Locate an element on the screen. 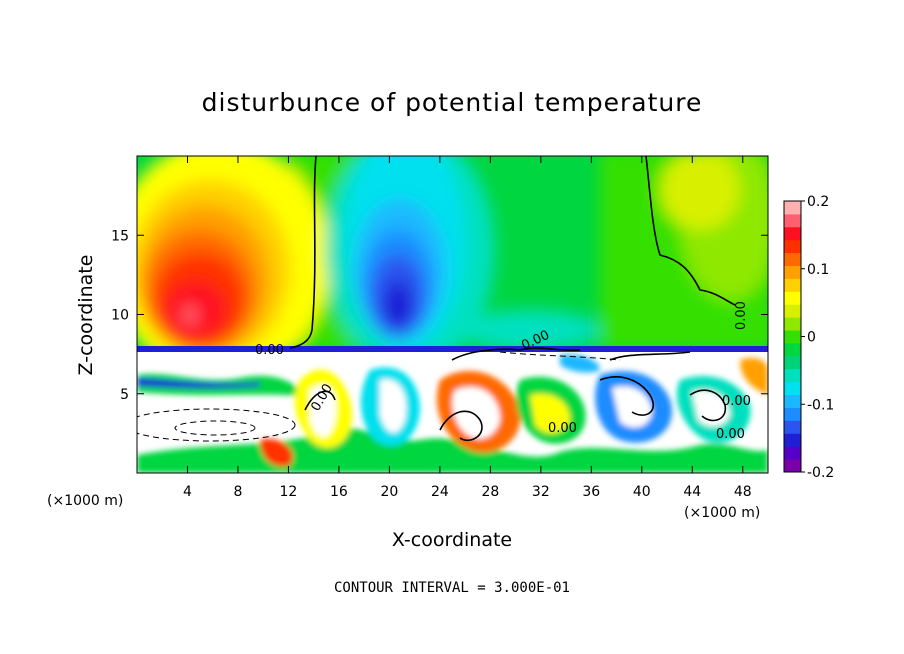  x-tick-label: 12 is located at coordinates (289, 492).